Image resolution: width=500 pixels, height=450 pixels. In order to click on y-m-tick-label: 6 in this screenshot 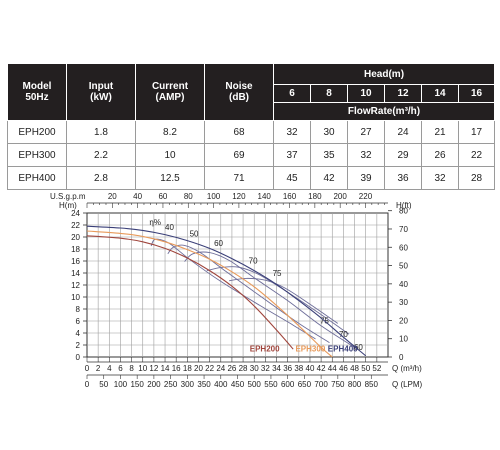, I will do `click(78, 321)`.